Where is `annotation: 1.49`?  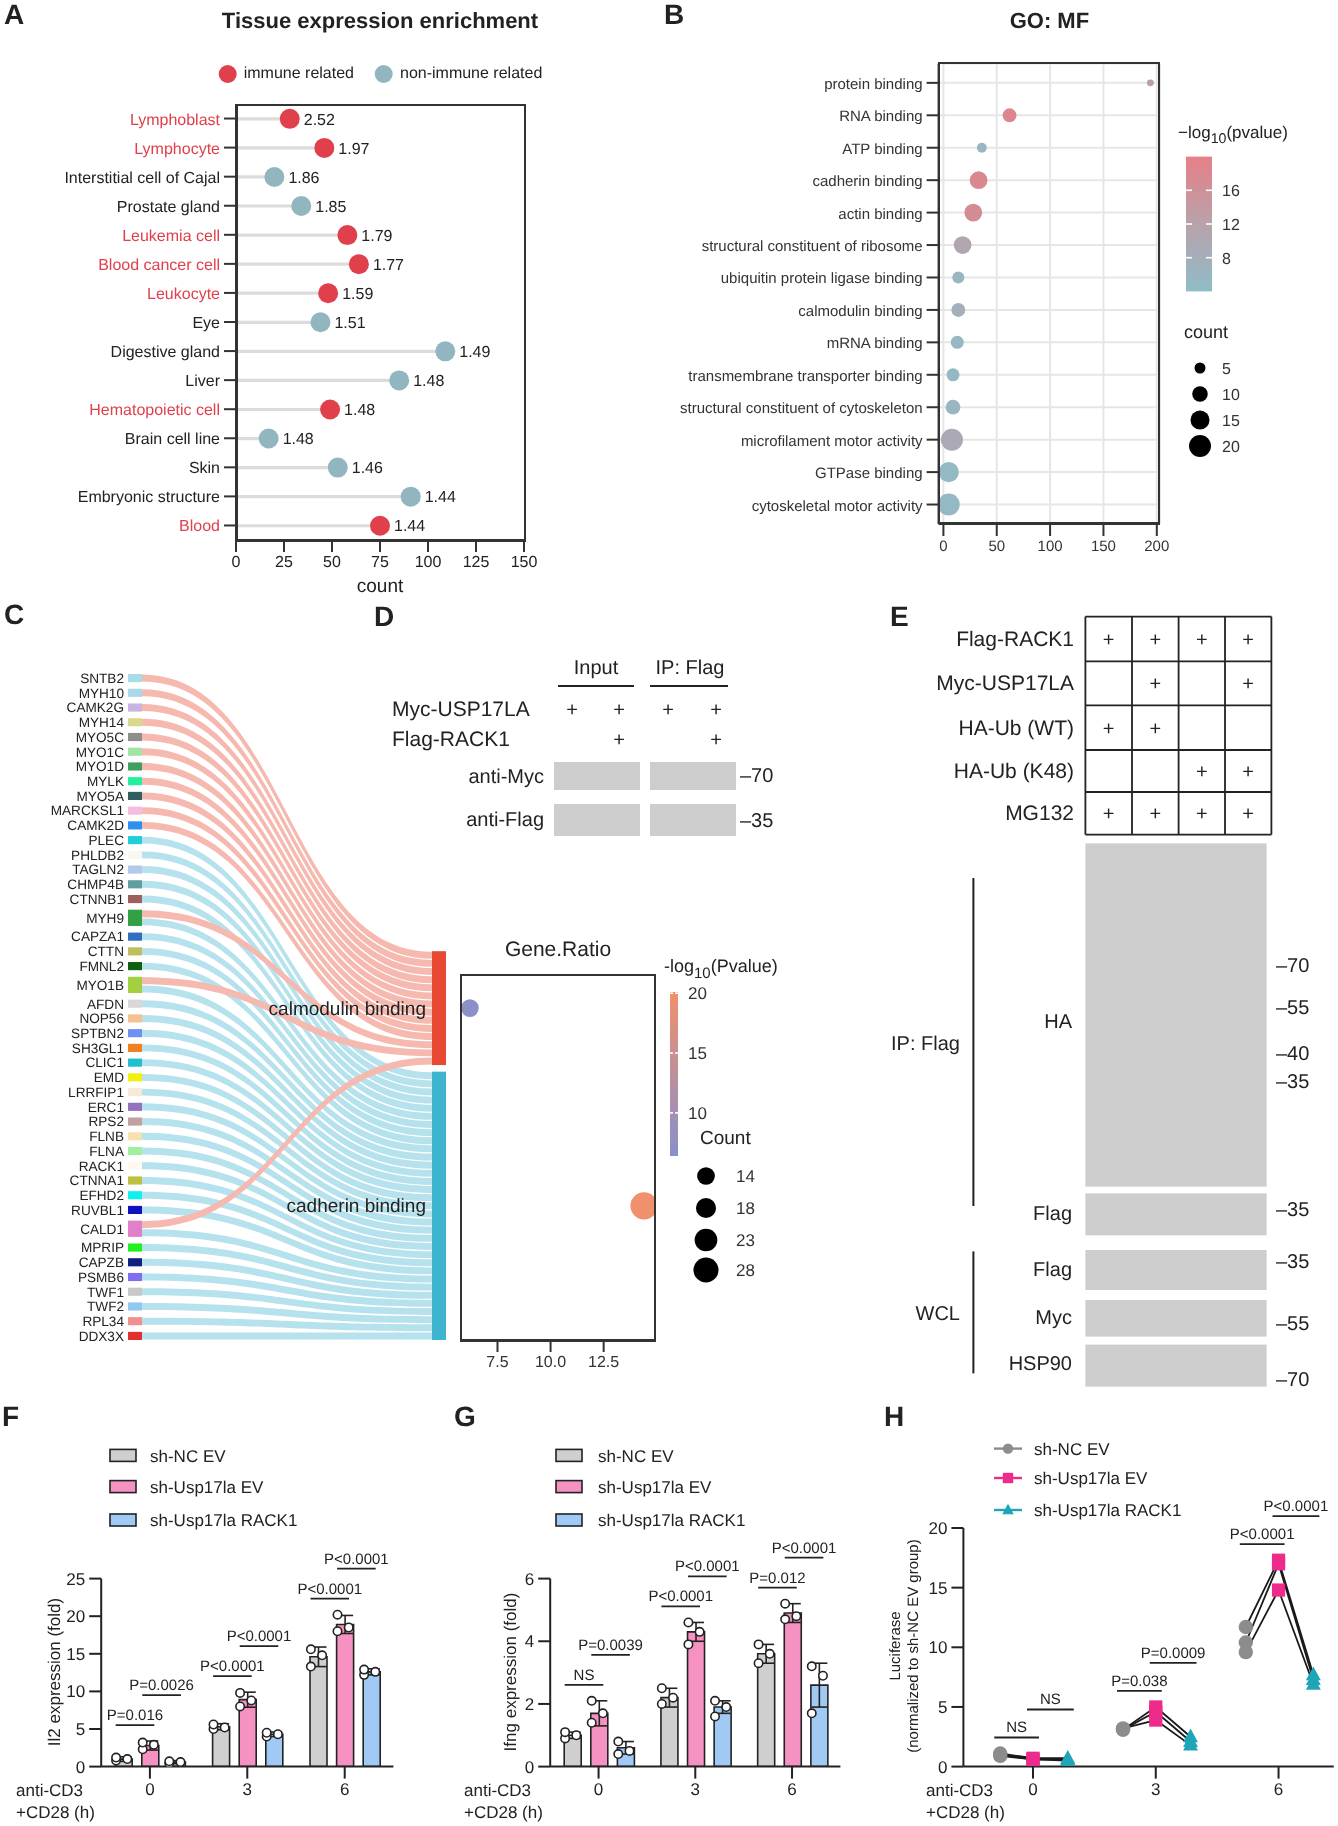
annotation: 1.49 is located at coordinates (475, 352).